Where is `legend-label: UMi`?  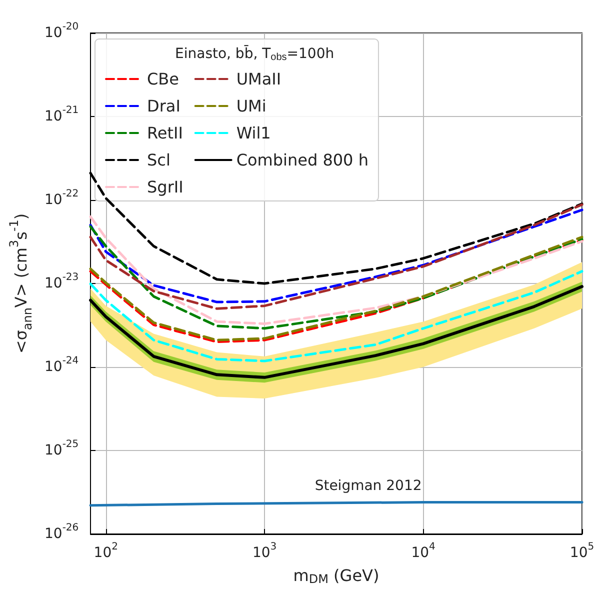
legend-label: UMi is located at coordinates (251, 106).